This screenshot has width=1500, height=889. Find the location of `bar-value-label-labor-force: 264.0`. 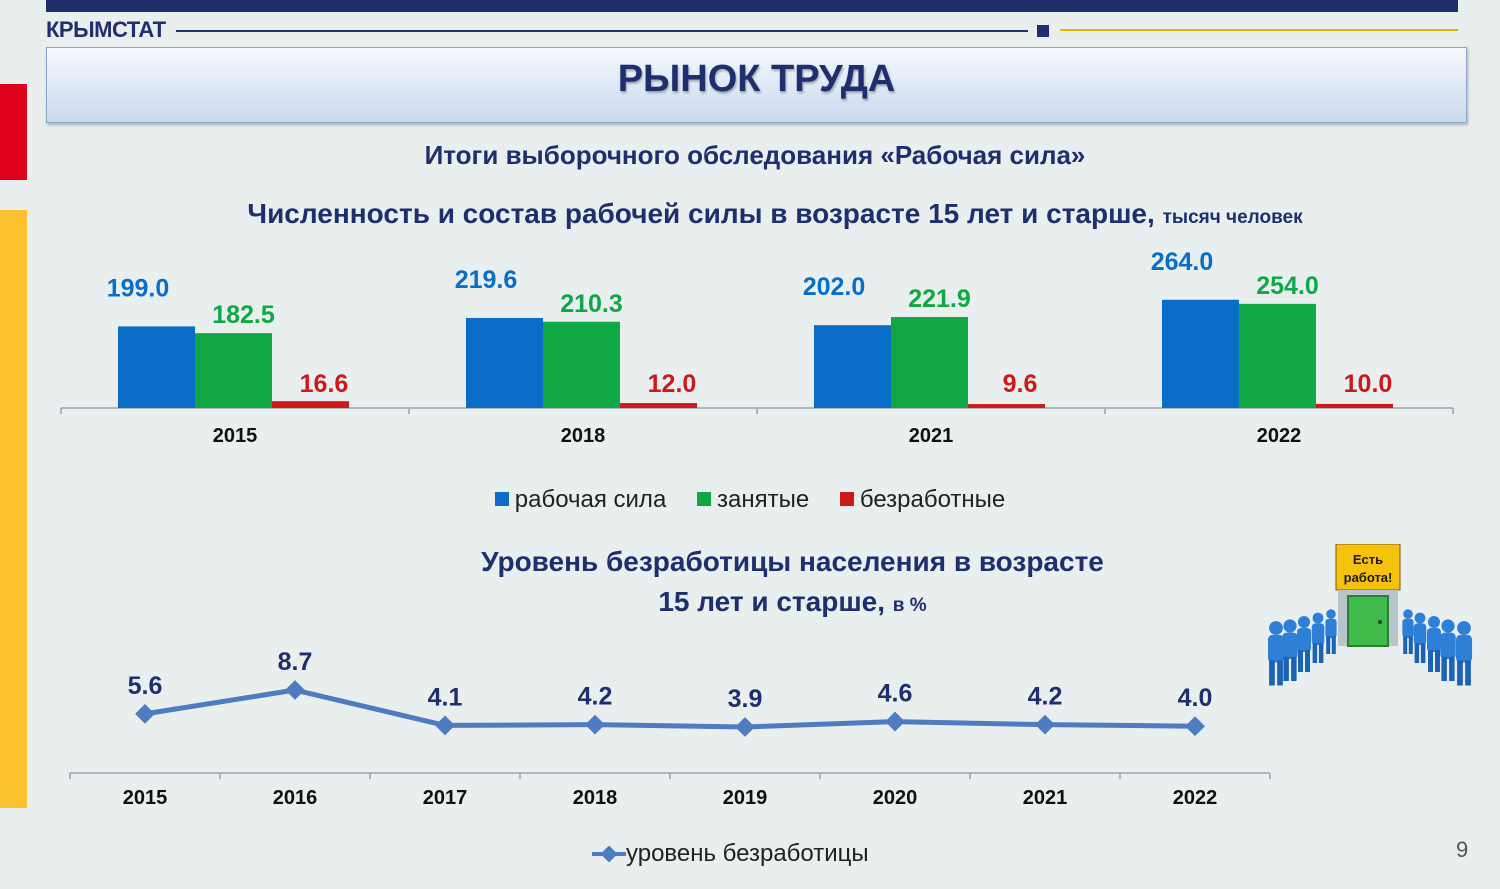

bar-value-label-labor-force: 264.0 is located at coordinates (1182, 262).